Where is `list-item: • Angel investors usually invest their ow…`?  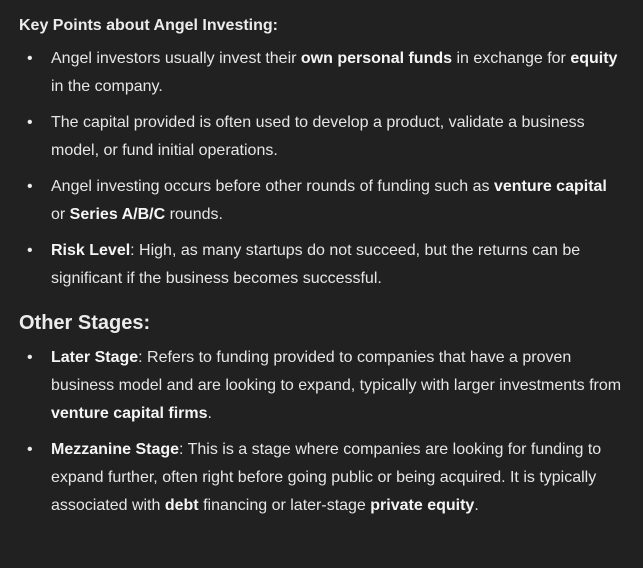 list-item: • Angel investors usually invest their ow… is located at coordinates (321, 73).